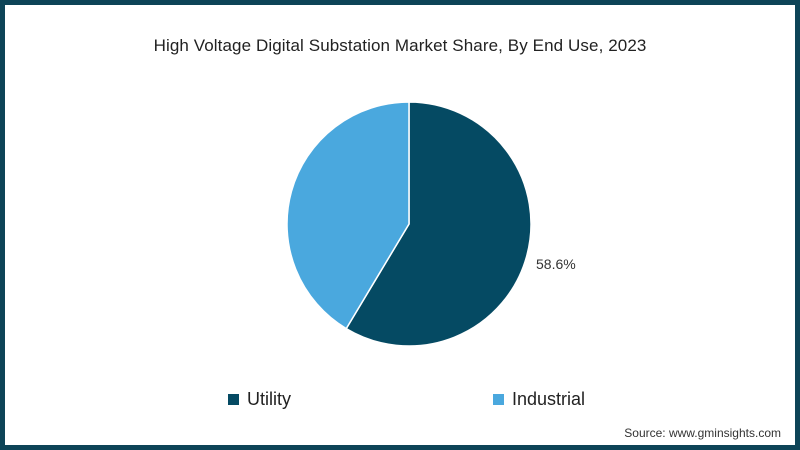 The height and width of the screenshot is (450, 800). I want to click on legend-swatch-utility, so click(233, 399).